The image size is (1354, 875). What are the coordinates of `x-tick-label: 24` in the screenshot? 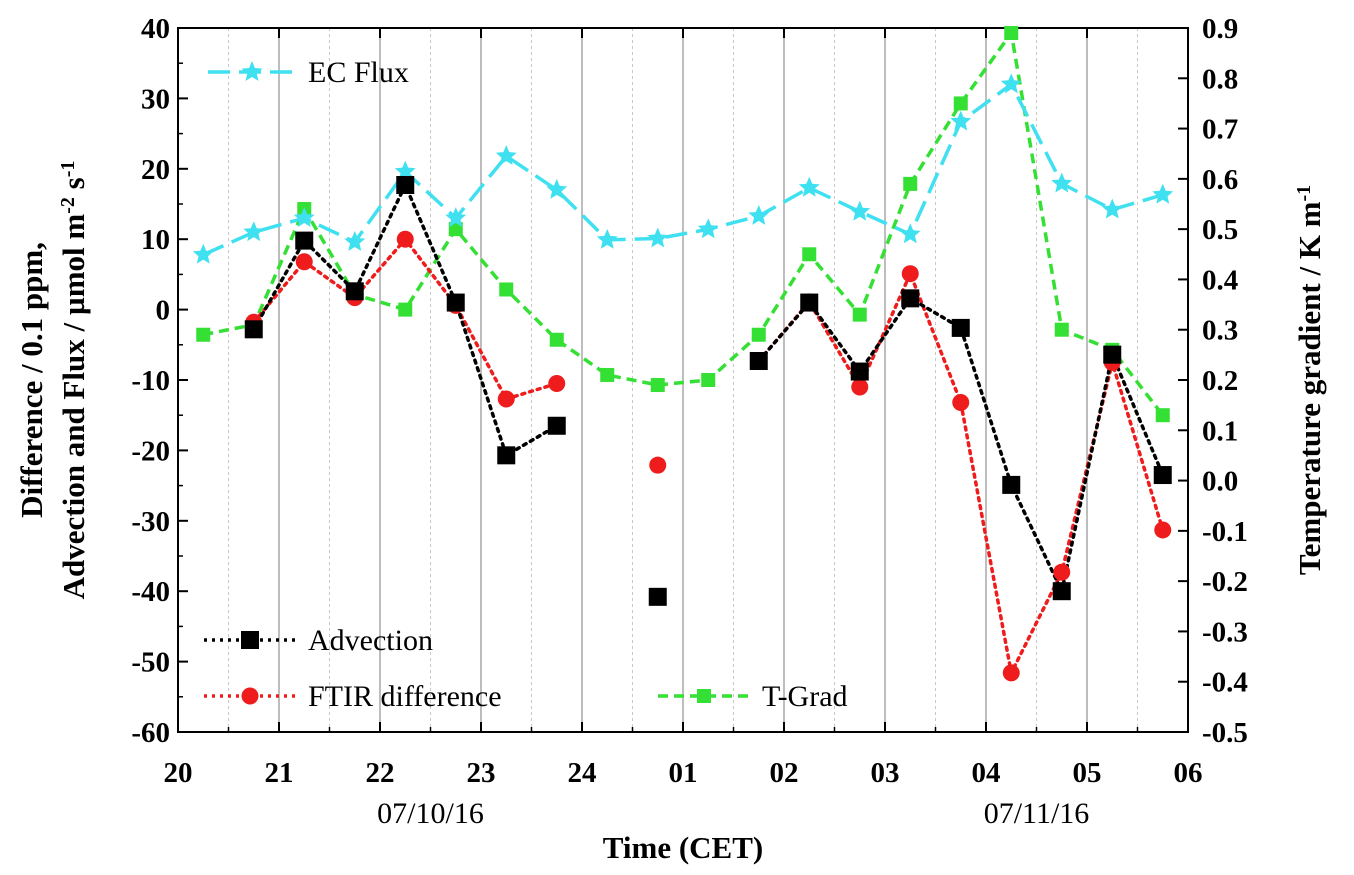 It's located at (582, 773).